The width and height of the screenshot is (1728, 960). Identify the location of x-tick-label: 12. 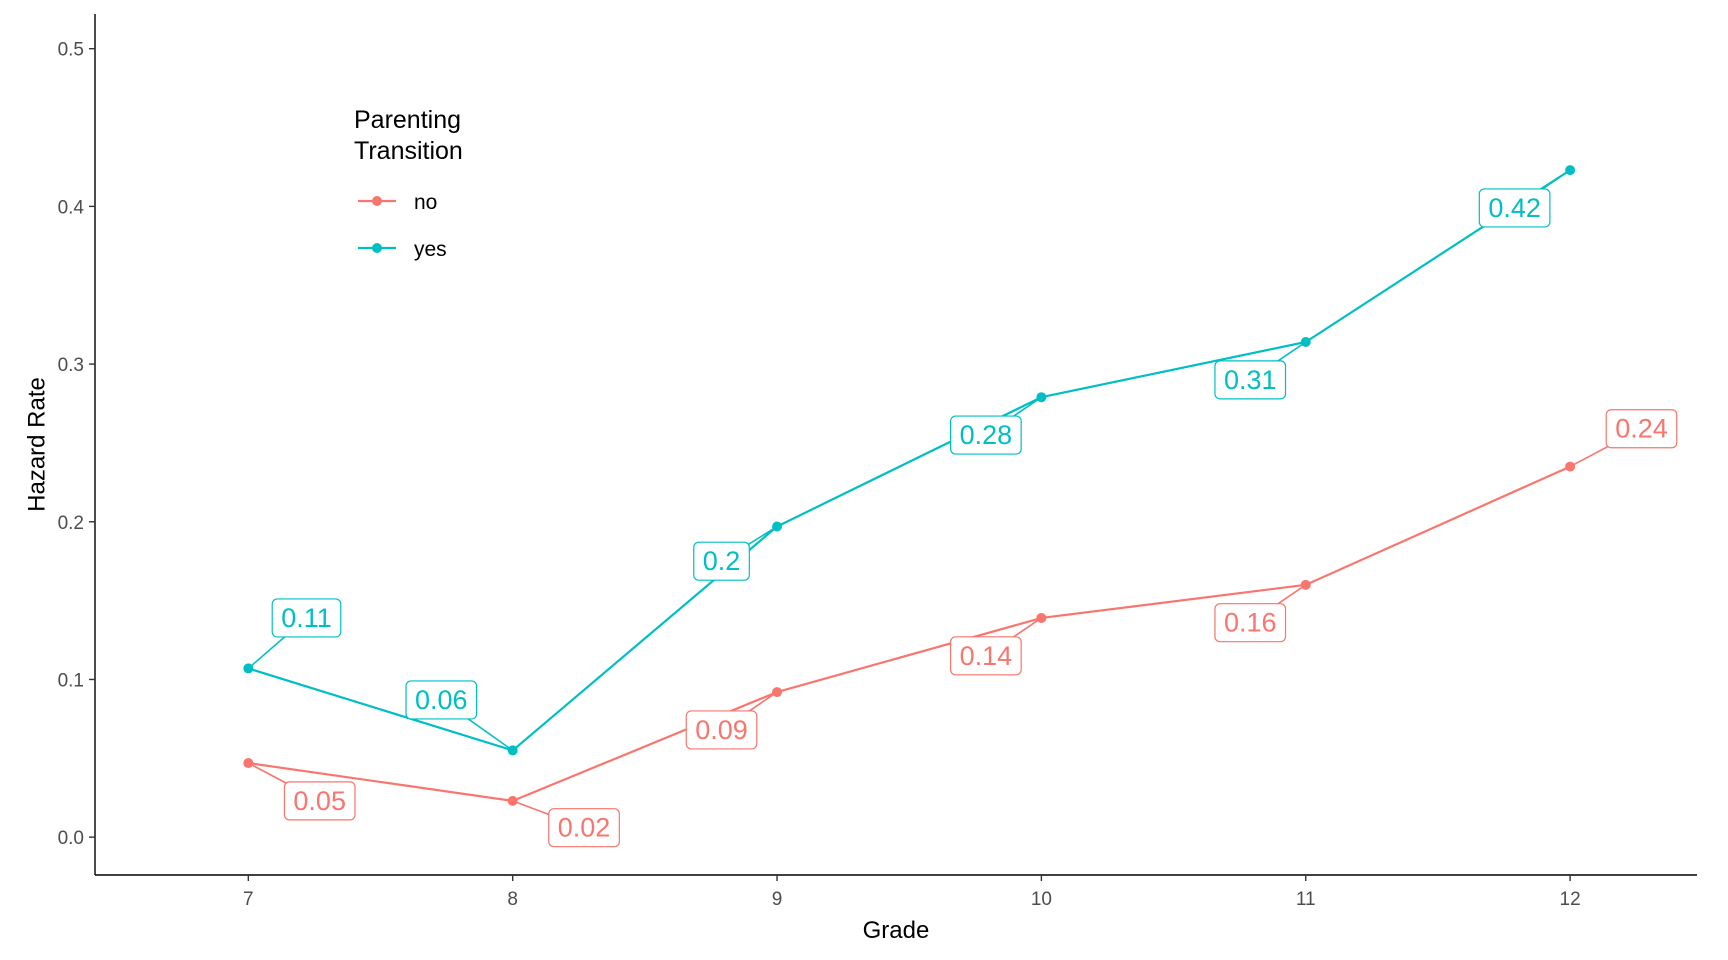
(1570, 899).